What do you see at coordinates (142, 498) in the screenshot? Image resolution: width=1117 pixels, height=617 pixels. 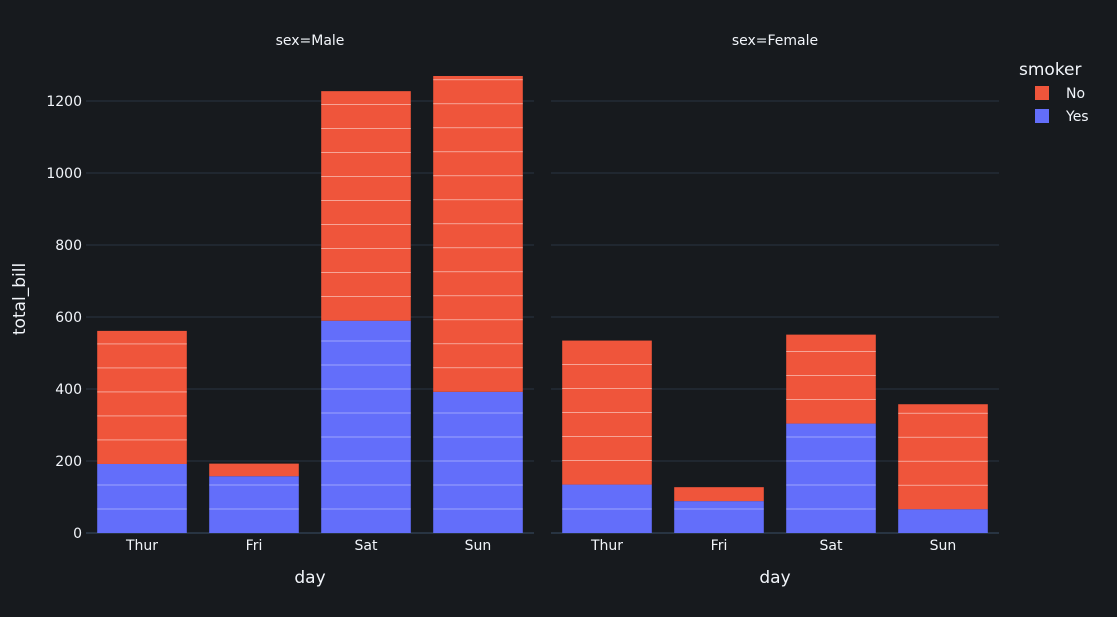 I see `bar-yes-thur` at bounding box center [142, 498].